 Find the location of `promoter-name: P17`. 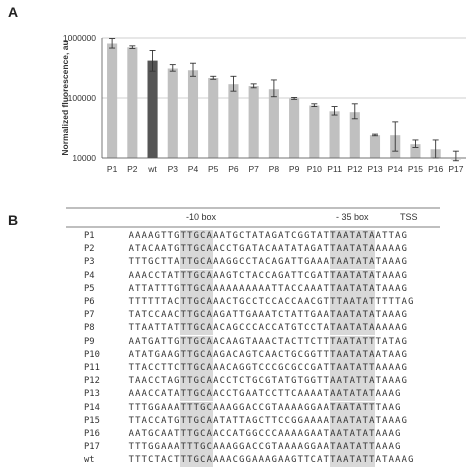

promoter-name: P17 is located at coordinates (92, 447).